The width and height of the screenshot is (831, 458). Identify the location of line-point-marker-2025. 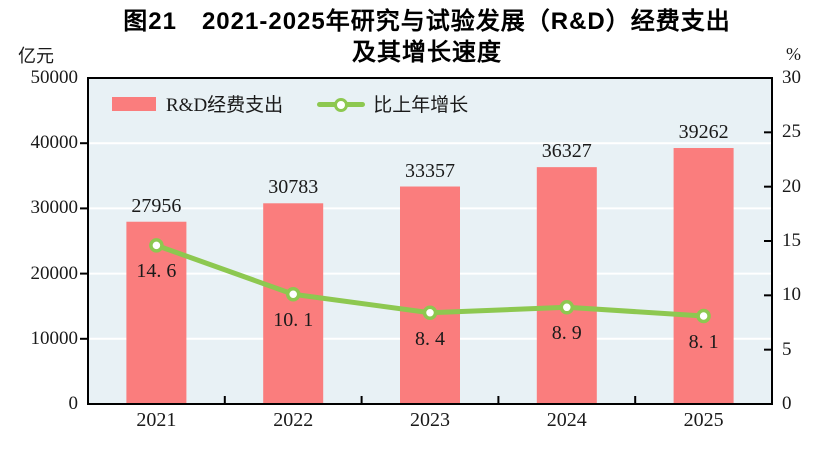
(703, 316).